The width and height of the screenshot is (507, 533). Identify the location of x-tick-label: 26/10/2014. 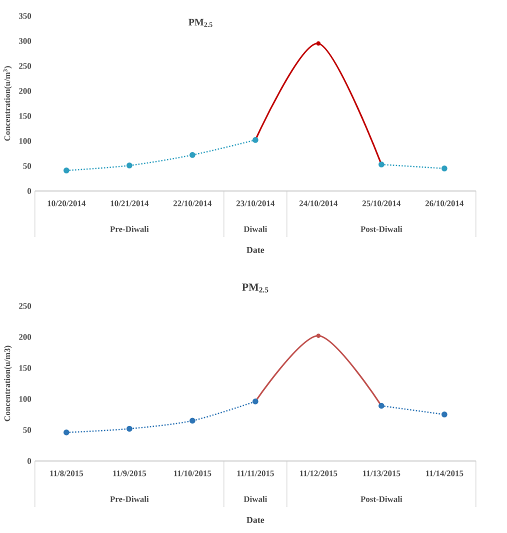
(444, 203).